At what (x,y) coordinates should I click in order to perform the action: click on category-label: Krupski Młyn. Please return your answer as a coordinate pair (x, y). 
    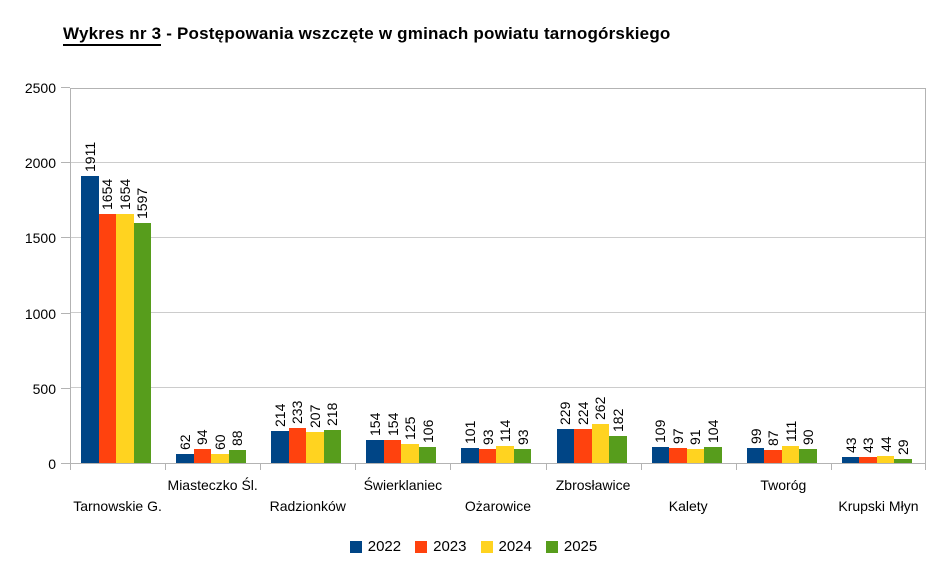
    Looking at the image, I should click on (878, 506).